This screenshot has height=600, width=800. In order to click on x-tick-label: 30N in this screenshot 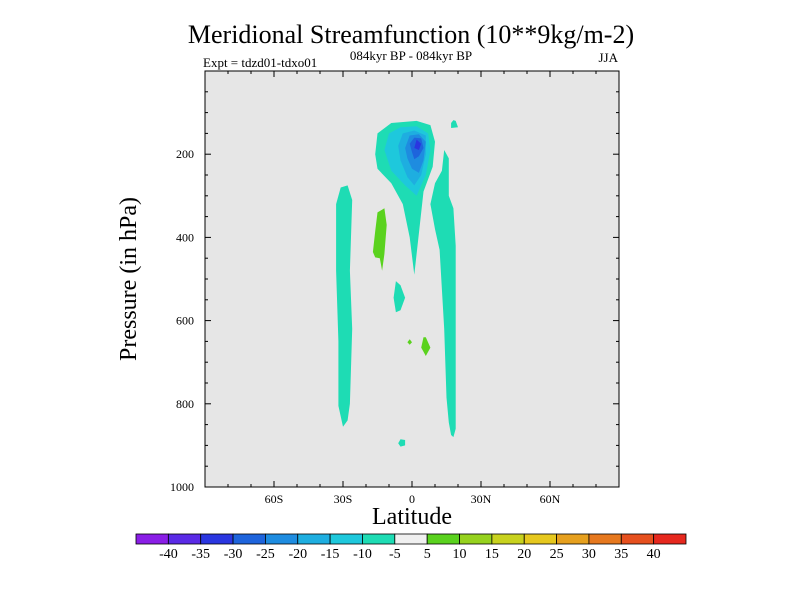, I will do `click(481, 499)`.